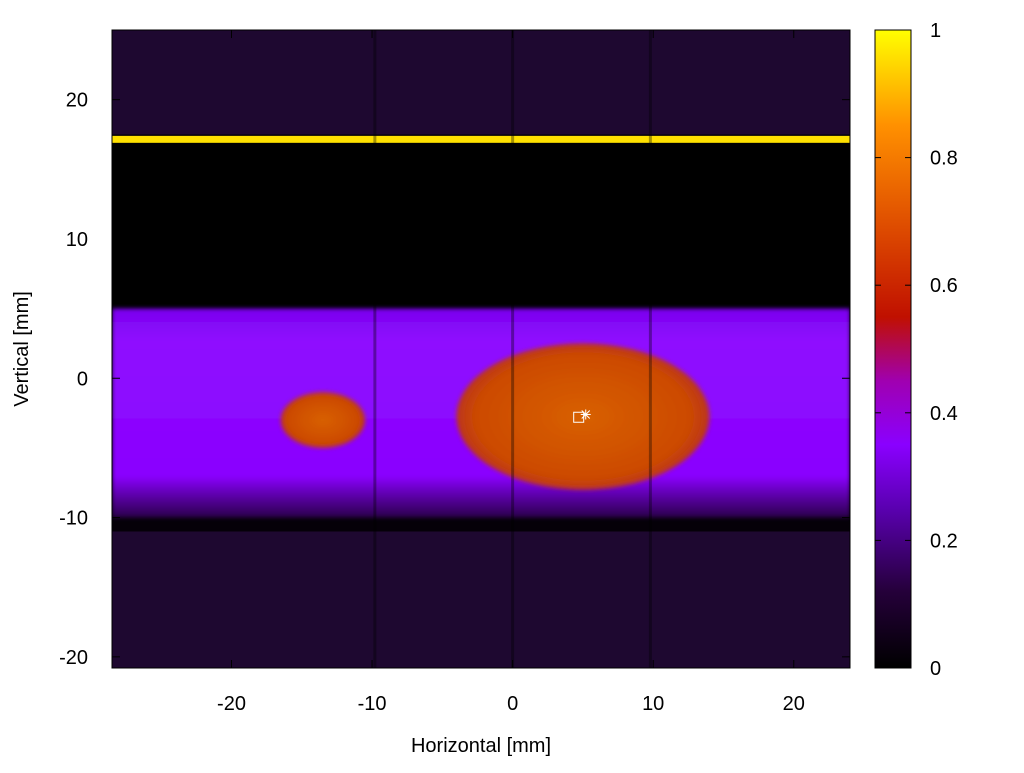  What do you see at coordinates (893, 349) in the screenshot?
I see `colorbar` at bounding box center [893, 349].